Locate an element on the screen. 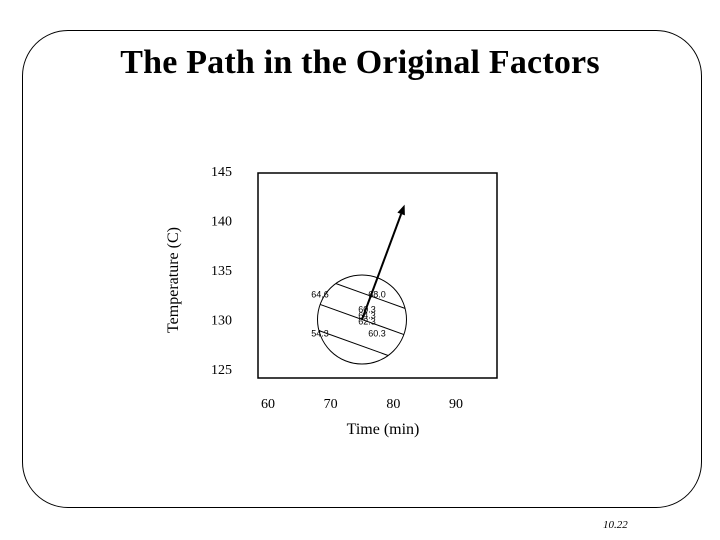 The image size is (720, 540). plot-area is located at coordinates (377, 275).